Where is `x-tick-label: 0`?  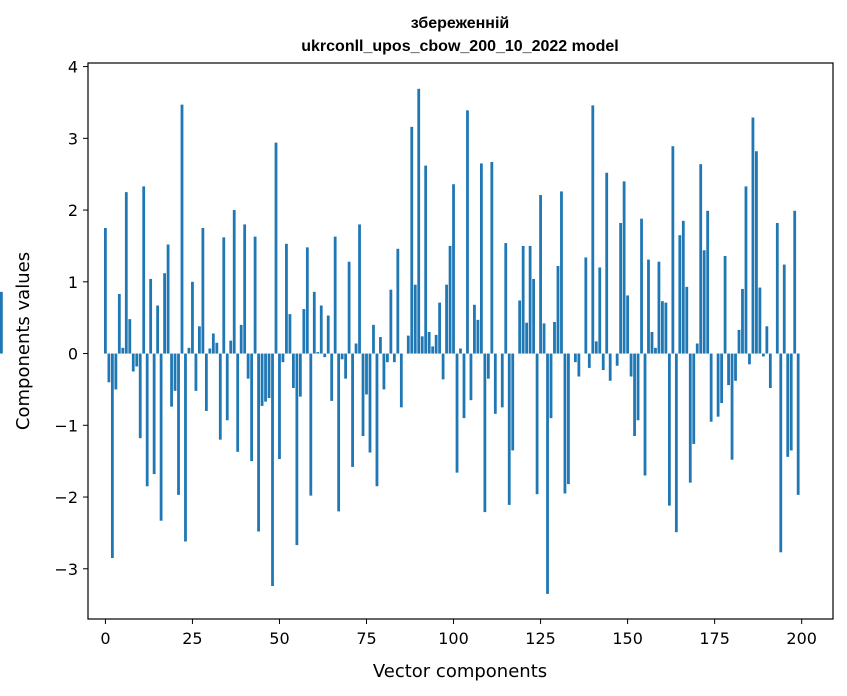
x-tick-label: 0 is located at coordinates (105, 638).